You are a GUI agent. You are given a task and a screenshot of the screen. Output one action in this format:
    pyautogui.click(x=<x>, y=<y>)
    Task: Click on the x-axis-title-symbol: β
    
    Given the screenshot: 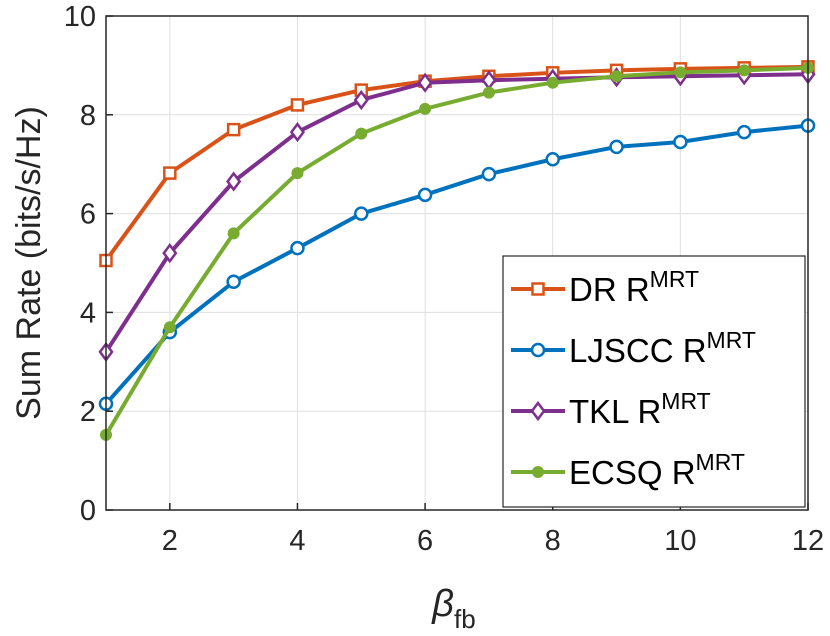 What is the action you would take?
    pyautogui.click(x=442, y=604)
    